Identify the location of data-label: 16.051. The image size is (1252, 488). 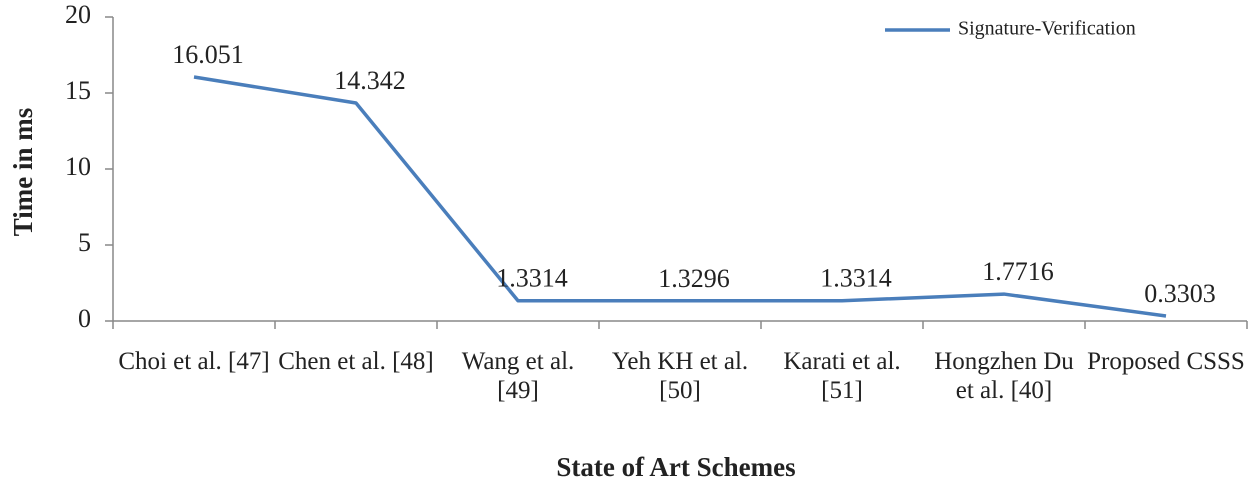
(208, 54).